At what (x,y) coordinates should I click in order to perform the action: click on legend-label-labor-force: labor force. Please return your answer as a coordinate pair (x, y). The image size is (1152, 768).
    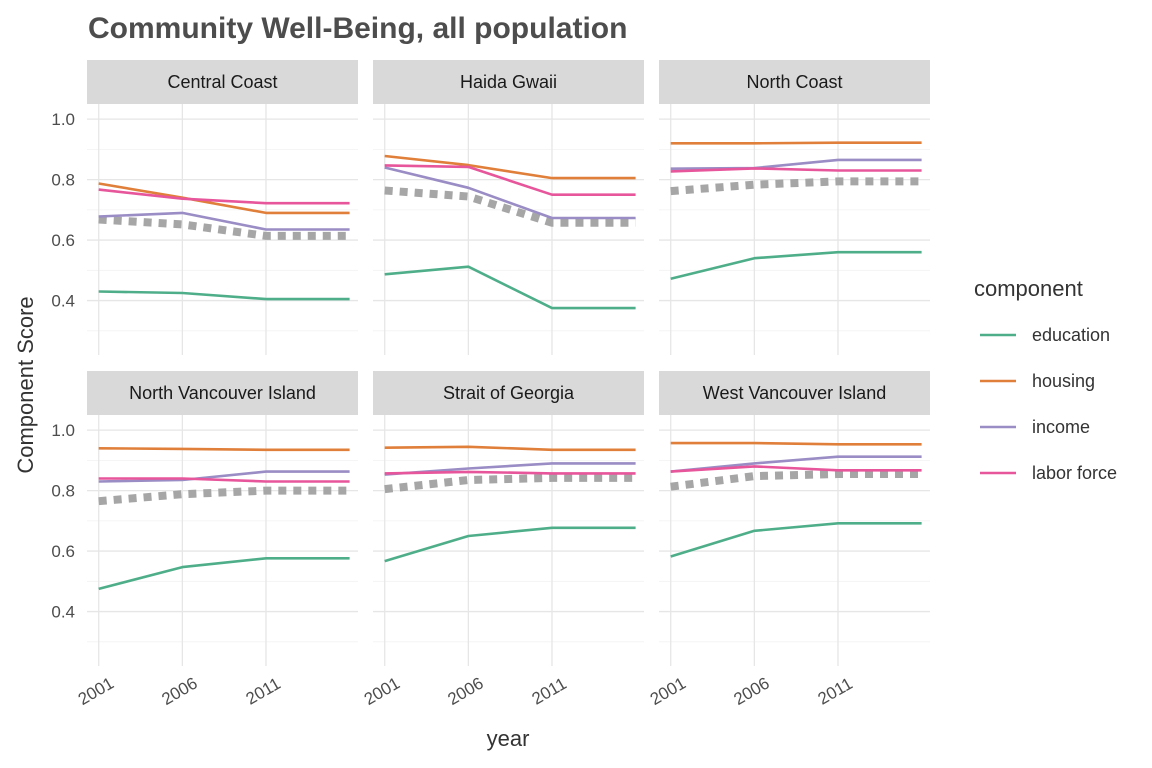
    Looking at the image, I should click on (1074, 473).